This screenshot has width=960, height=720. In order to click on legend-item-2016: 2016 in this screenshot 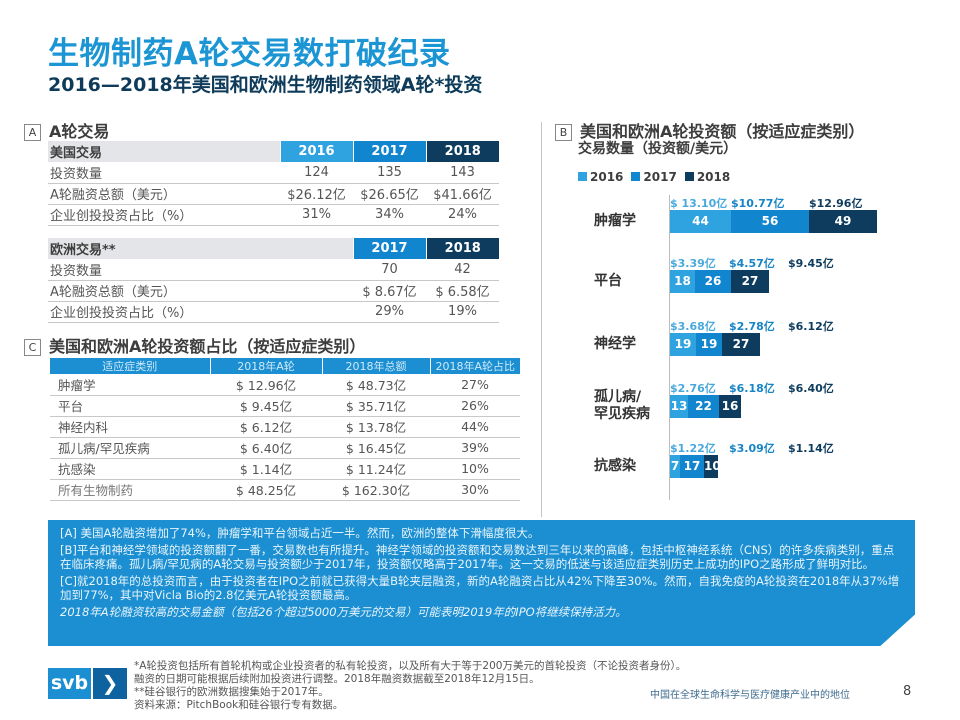, I will do `click(600, 177)`.